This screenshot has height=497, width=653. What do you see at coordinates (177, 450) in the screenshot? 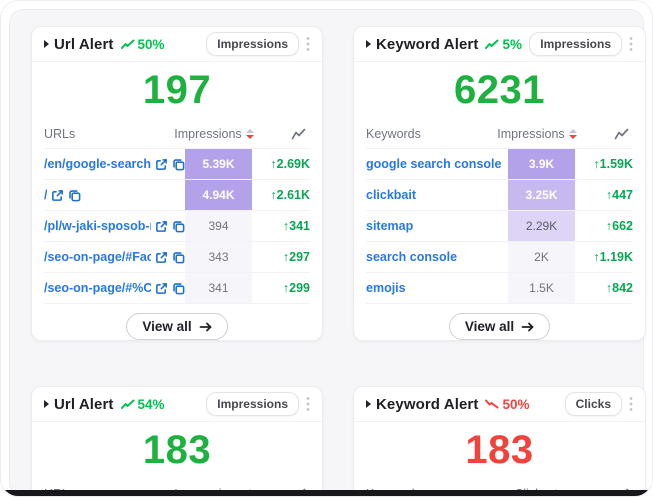
I see `big-metric-value: 183` at bounding box center [177, 450].